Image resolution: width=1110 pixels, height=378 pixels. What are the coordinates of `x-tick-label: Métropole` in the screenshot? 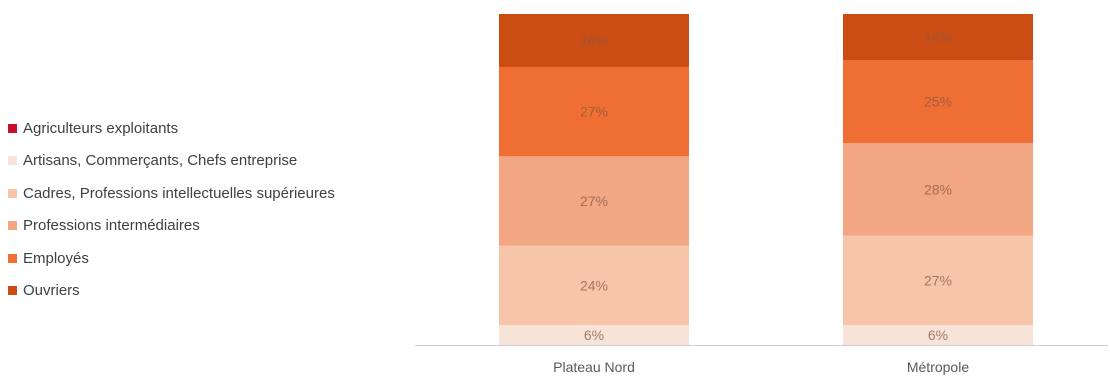 It's located at (938, 367).